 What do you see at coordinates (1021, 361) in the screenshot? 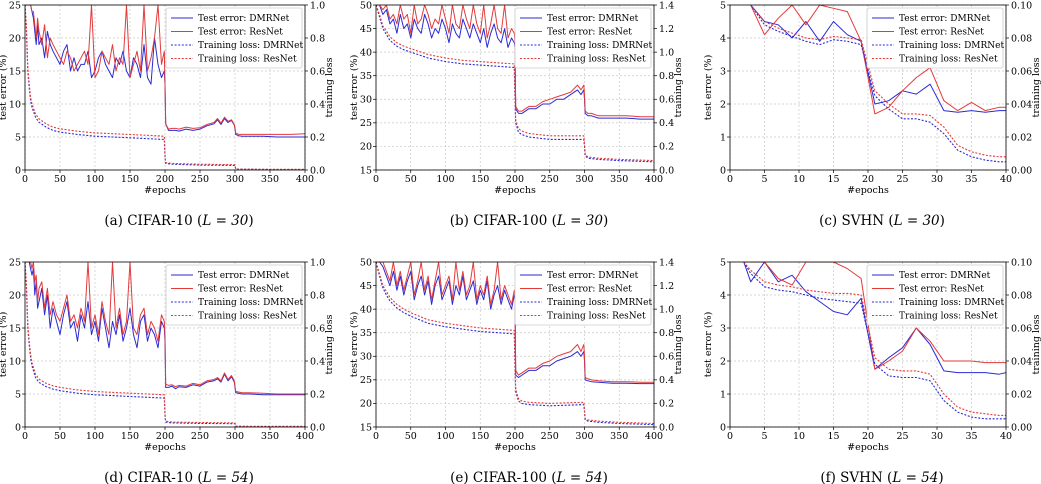
I see `y2-tick-label: 0.04` at bounding box center [1021, 361].